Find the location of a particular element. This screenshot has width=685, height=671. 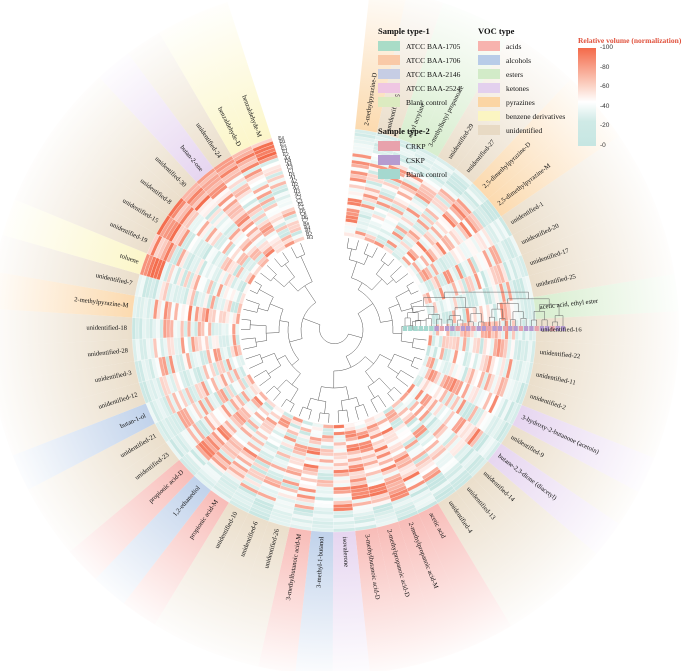

legend_voc-item: unidentified is located at coordinates (521, 130).